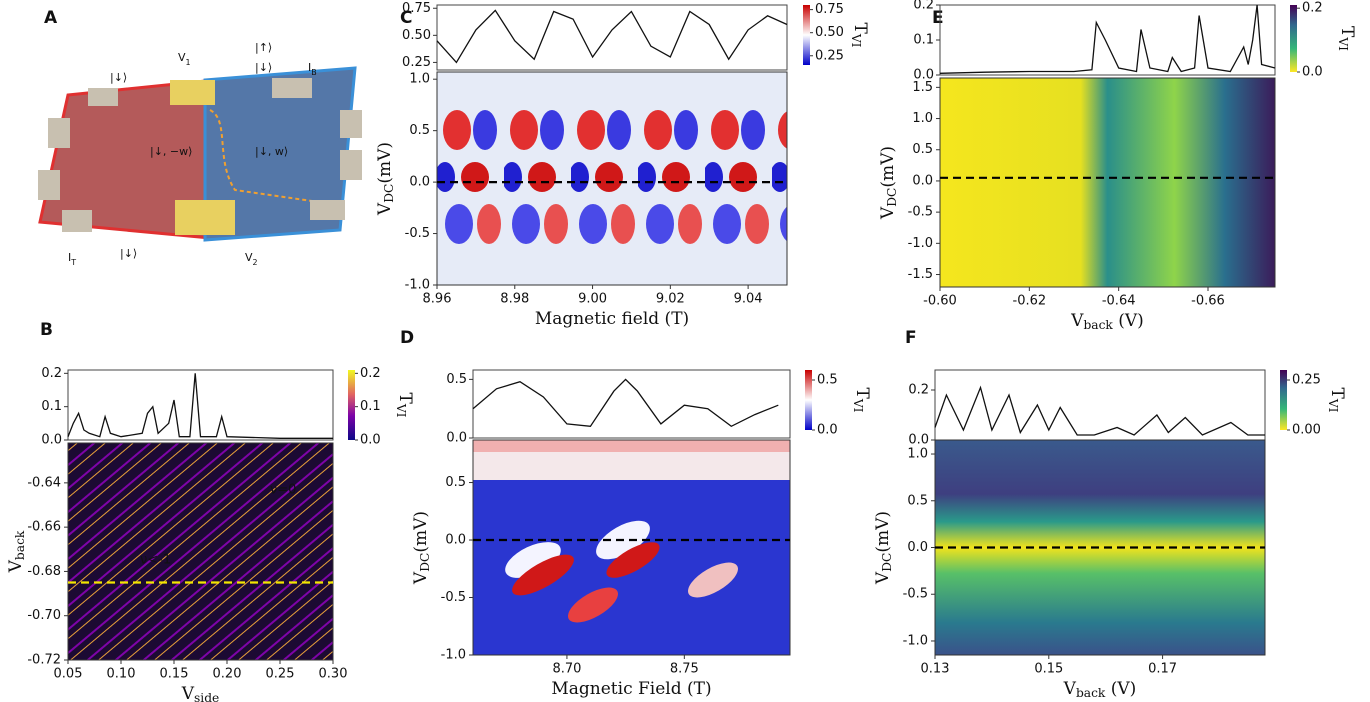 Image resolution: width=1370 pixels, height=702 pixels. I want to click on diagram-label-part: |↓⟩, so click(118, 77).